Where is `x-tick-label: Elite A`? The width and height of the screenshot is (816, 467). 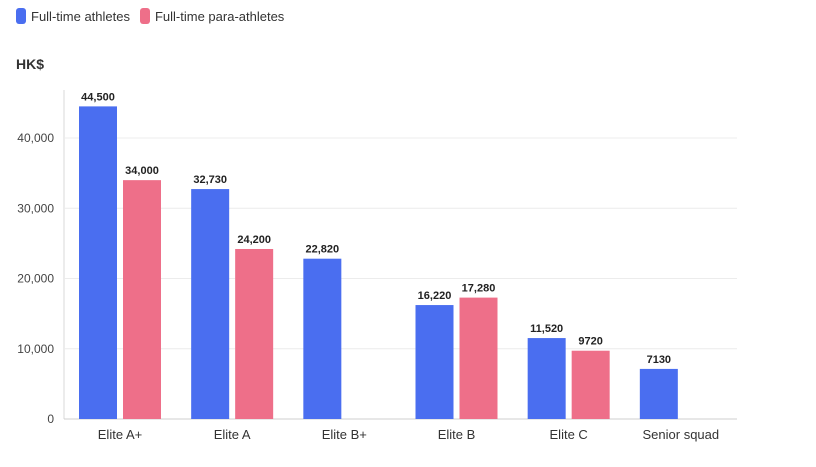 x-tick-label: Elite A is located at coordinates (232, 434).